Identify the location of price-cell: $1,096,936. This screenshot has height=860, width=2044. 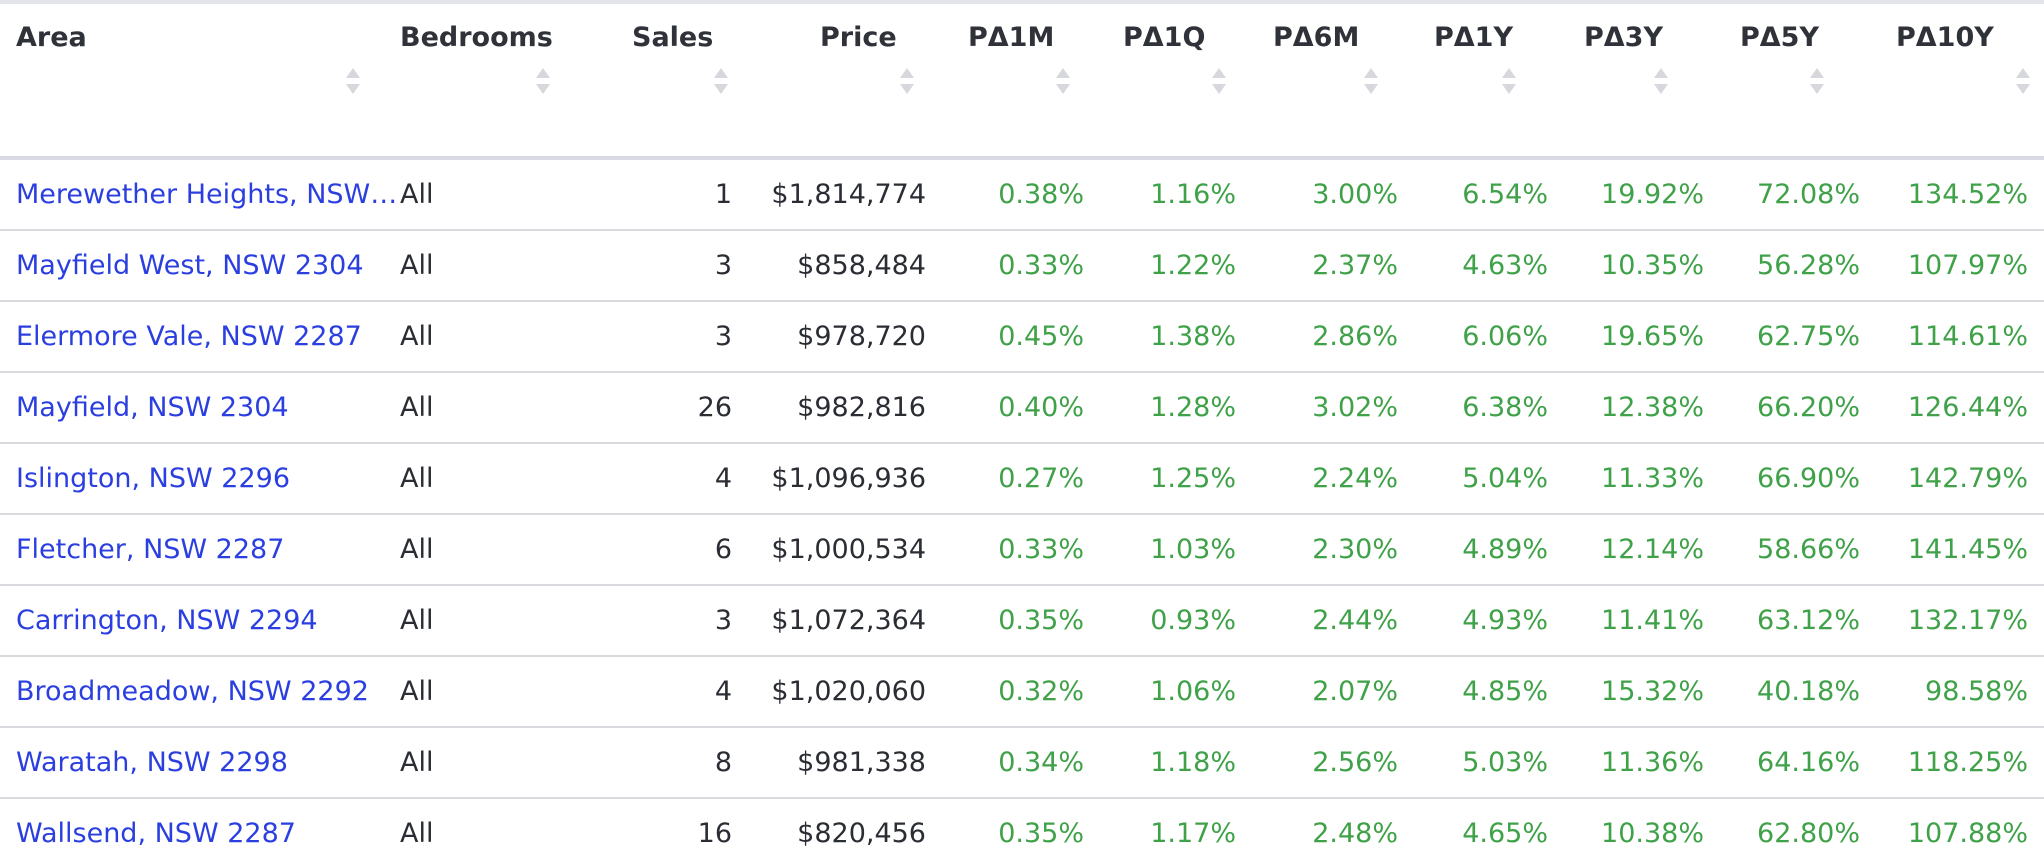
(836, 479).